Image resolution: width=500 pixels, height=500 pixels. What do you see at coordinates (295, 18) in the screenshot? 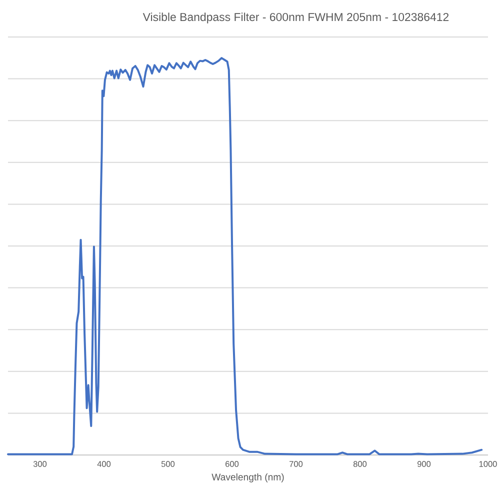
I see `chart-title: Visible Bandpass Filter - 600nm FWHM 205nm - 102386412` at bounding box center [295, 18].